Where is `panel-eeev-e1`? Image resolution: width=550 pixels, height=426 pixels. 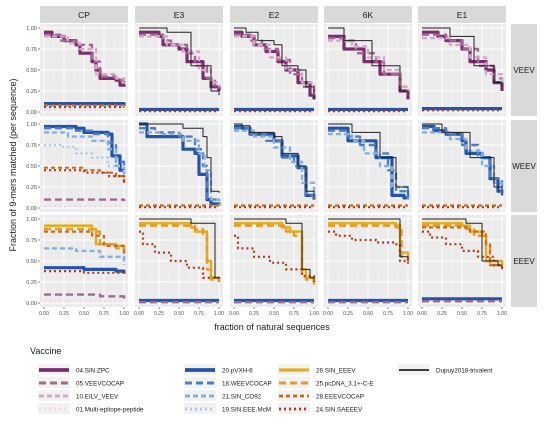 panel-eeev-e1 is located at coordinates (462, 261).